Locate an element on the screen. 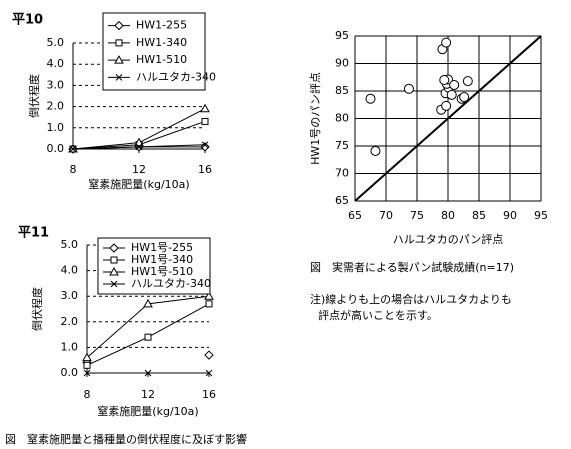 This screenshot has height=449, width=571. x-axis-label: ハルユタカのパン評点 is located at coordinates (448, 239).